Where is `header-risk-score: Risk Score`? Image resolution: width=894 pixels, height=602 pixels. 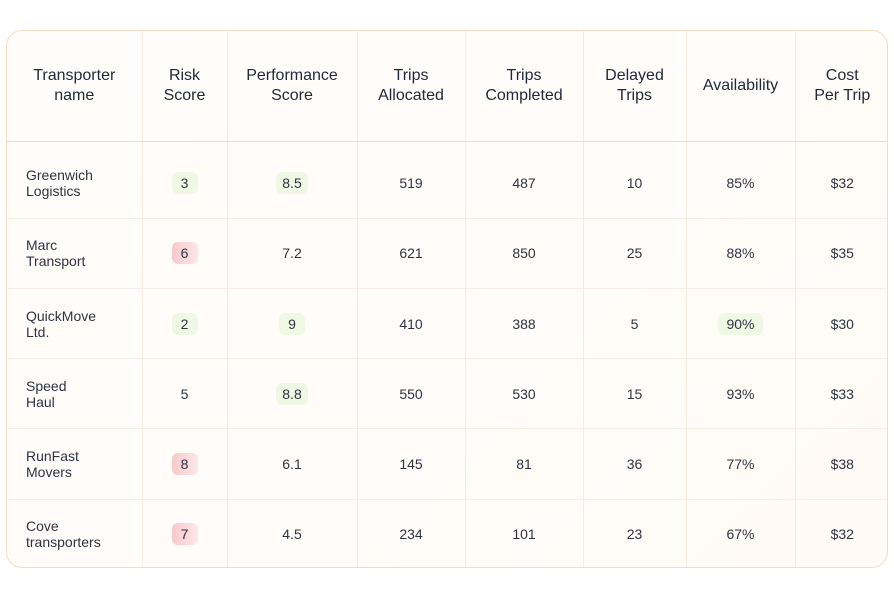
header-risk-score: Risk Score is located at coordinates (185, 86).